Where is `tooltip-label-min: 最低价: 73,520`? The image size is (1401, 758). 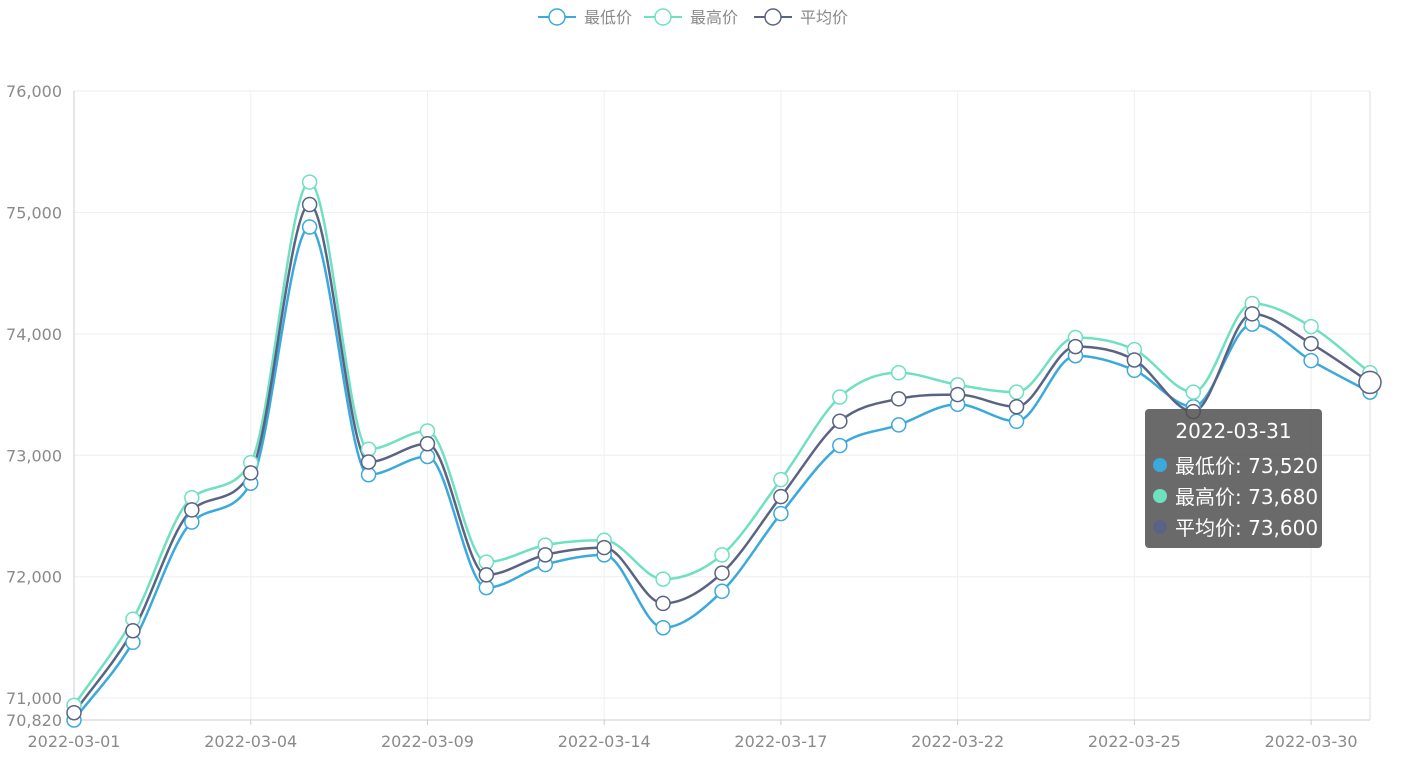
tooltip-label-min: 最低价: 73,520 is located at coordinates (1247, 466).